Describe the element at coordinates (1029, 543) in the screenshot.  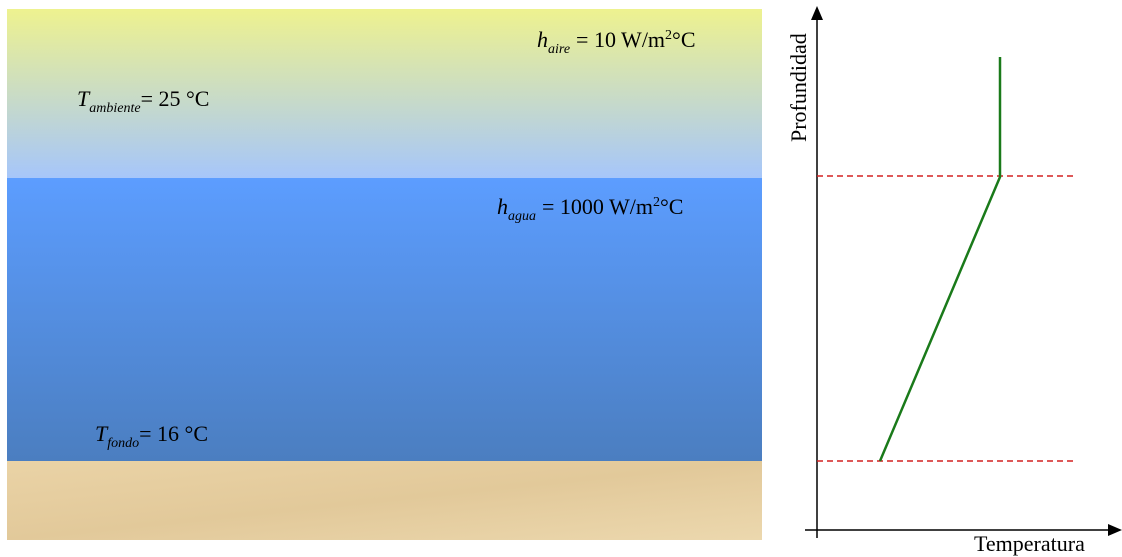
I see `x-axis-label: Temperatura` at that location.